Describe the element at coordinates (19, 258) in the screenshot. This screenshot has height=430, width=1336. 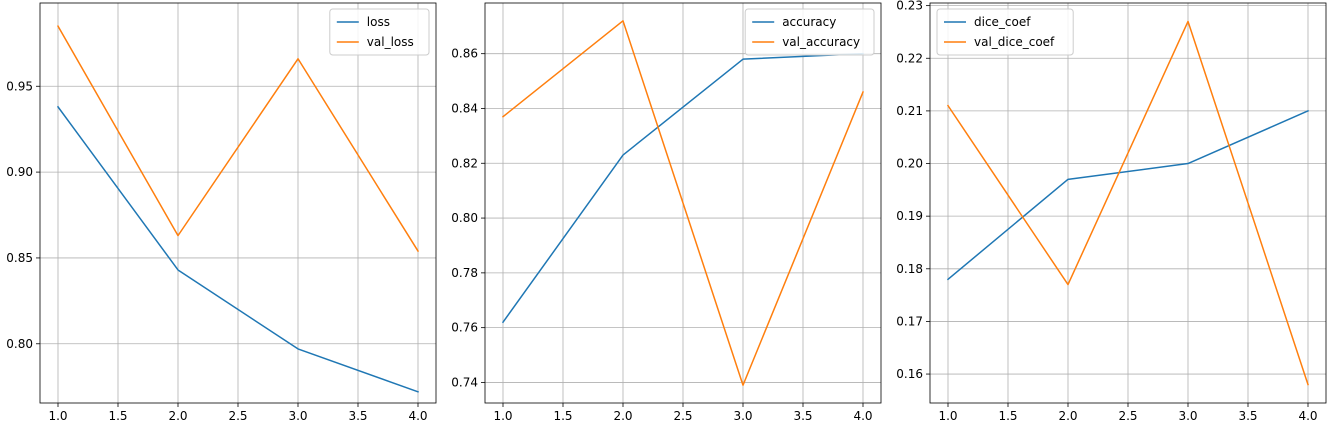
I see `y-tick-label: 0.85` at that location.